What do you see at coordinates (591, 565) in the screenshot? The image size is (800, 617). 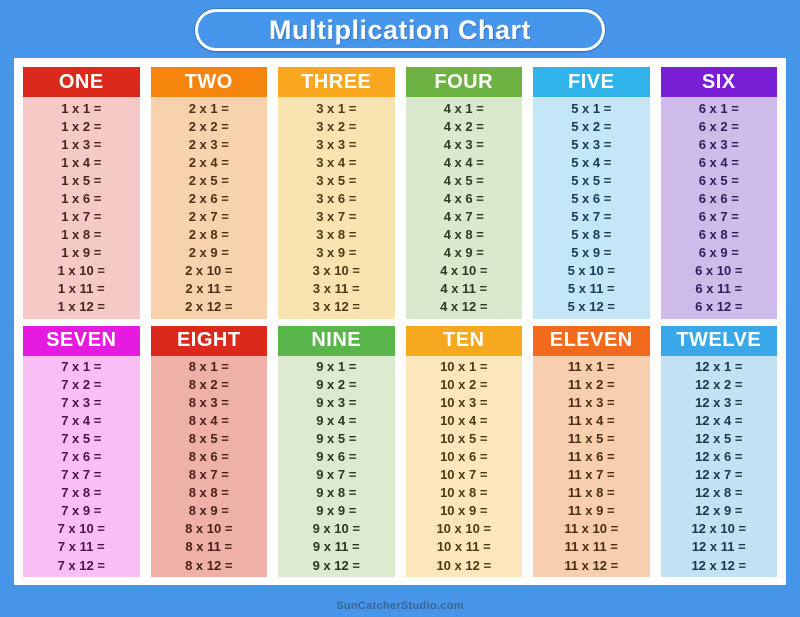 I see `equation-cell: 11 x 12 =` at bounding box center [591, 565].